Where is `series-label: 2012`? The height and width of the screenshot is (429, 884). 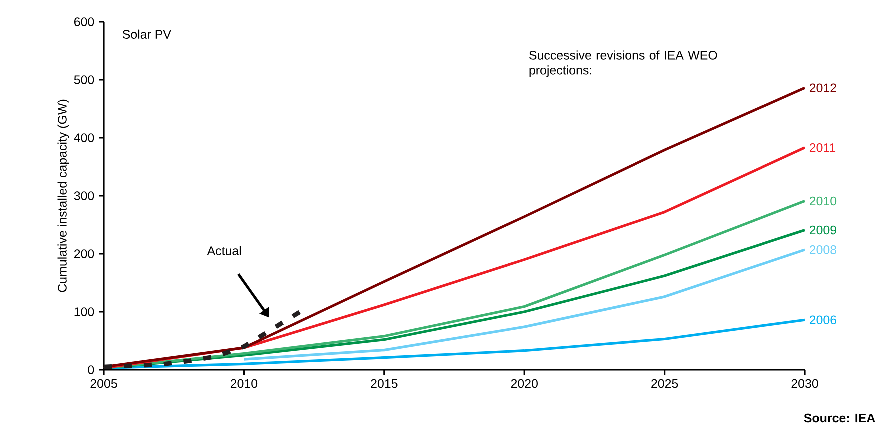 series-label: 2012 is located at coordinates (823, 88).